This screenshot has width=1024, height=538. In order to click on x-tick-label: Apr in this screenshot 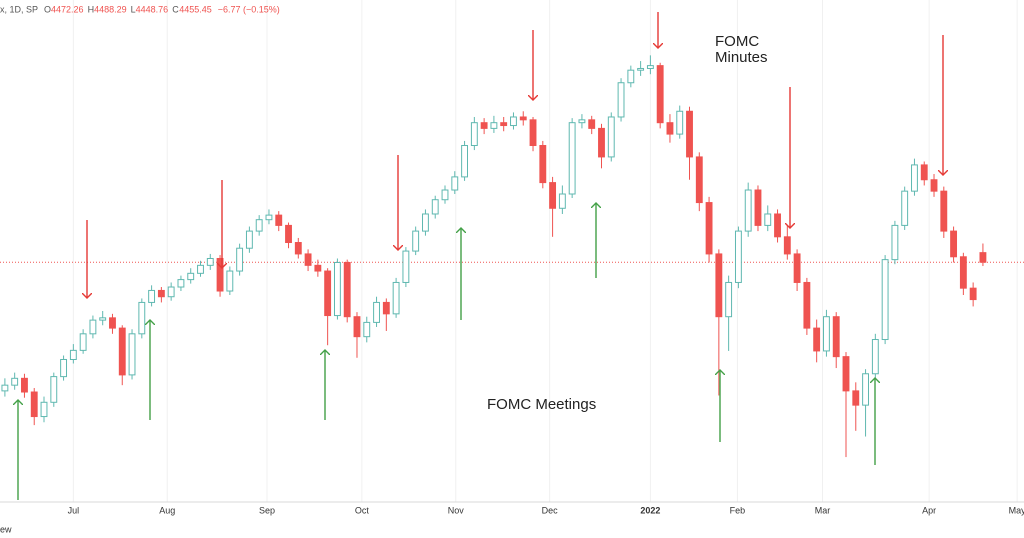, I will do `click(929, 510)`.